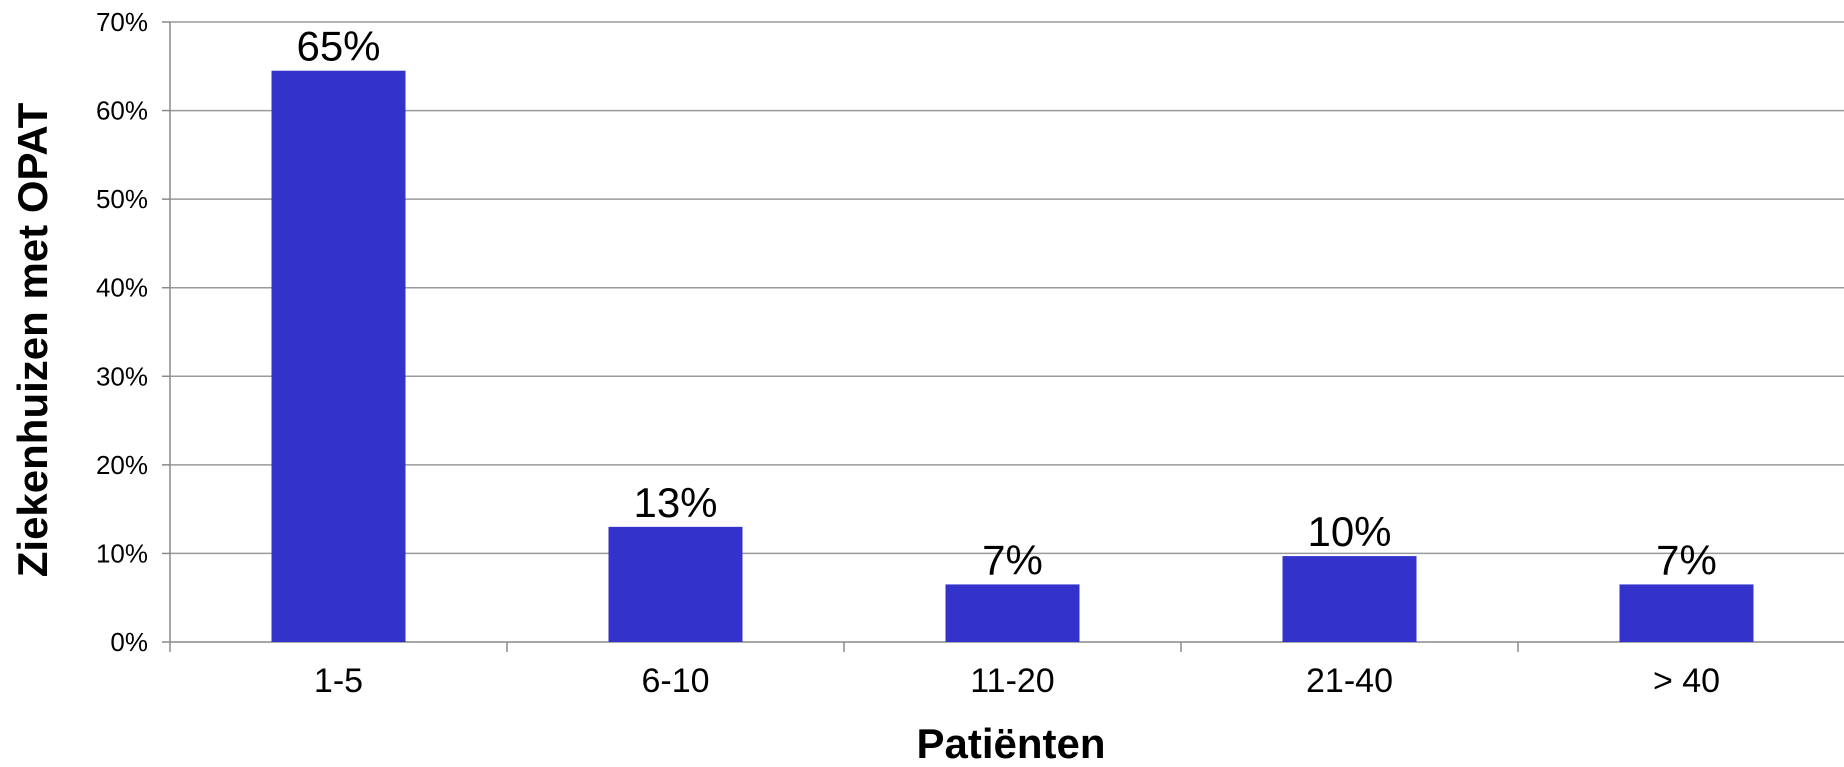  Describe the element at coordinates (675, 502) in the screenshot. I see `data-label: 13%` at that location.